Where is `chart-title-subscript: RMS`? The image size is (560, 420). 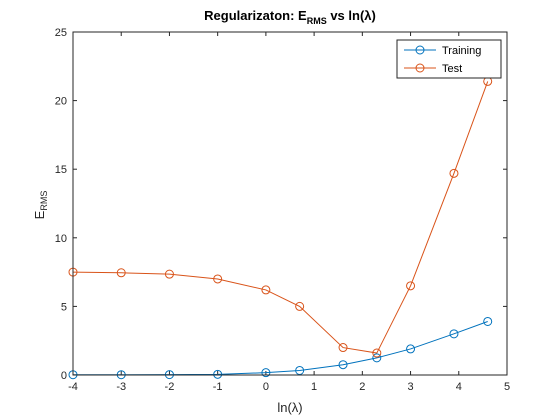
chart-title-subscript: RMS is located at coordinates (317, 21).